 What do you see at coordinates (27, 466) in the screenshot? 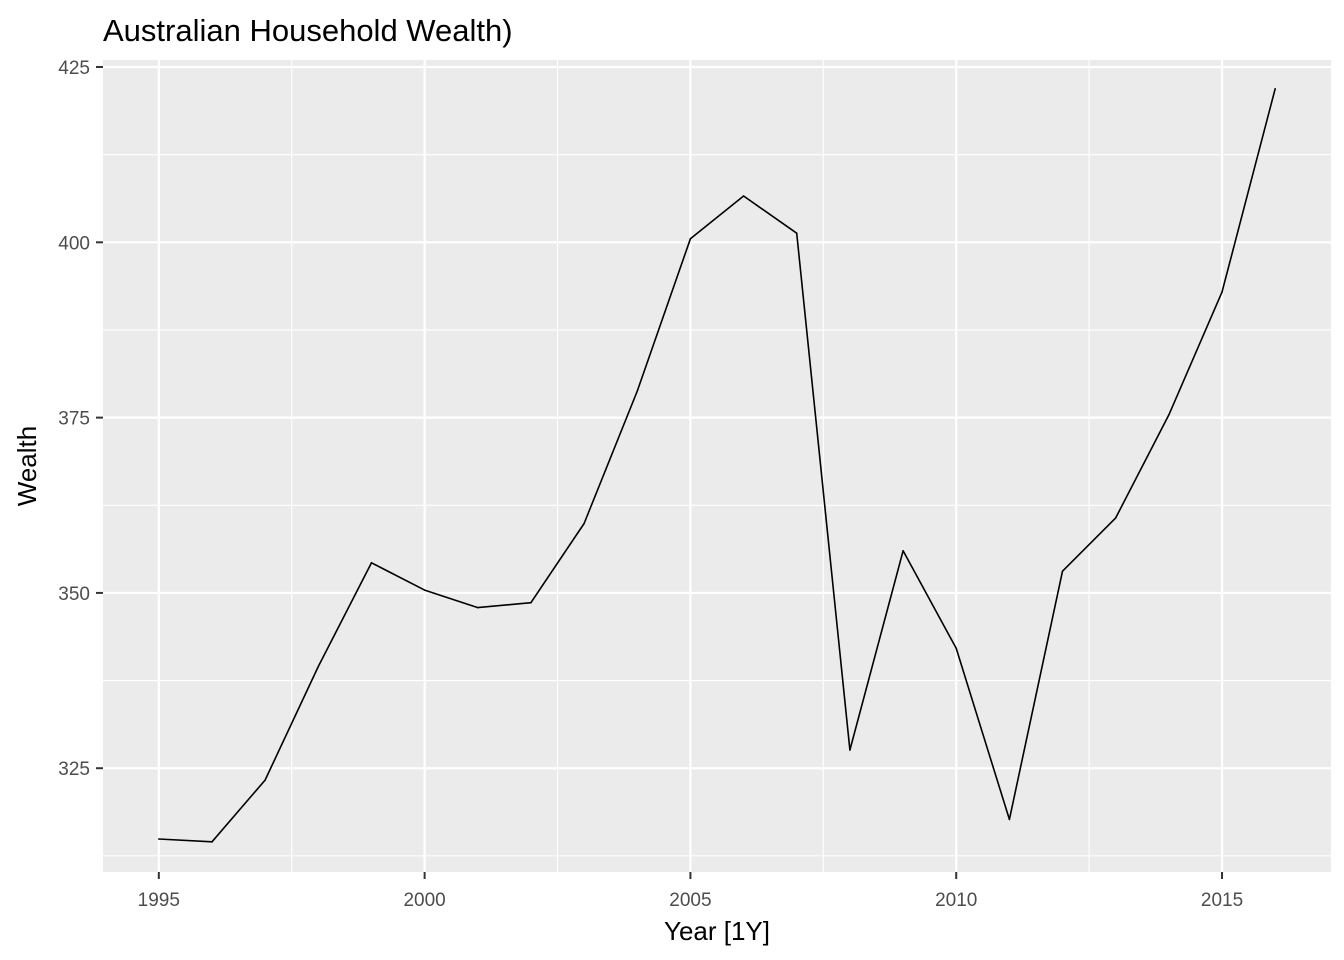
I see `y-axis-title: Wealth` at bounding box center [27, 466].